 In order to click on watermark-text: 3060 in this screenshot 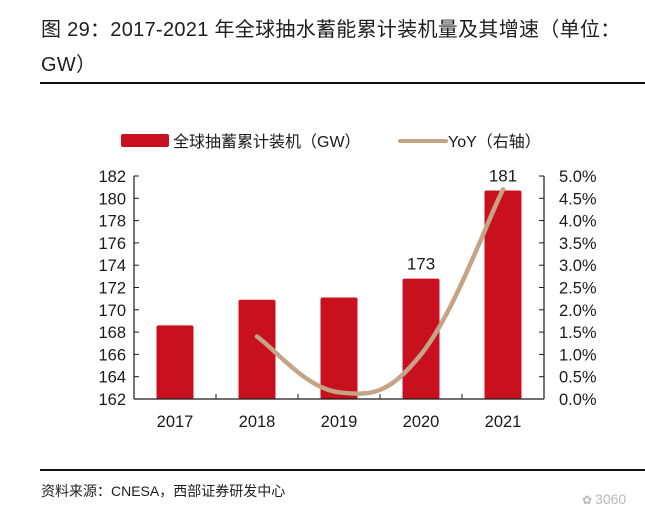, I will do `click(611, 499)`.